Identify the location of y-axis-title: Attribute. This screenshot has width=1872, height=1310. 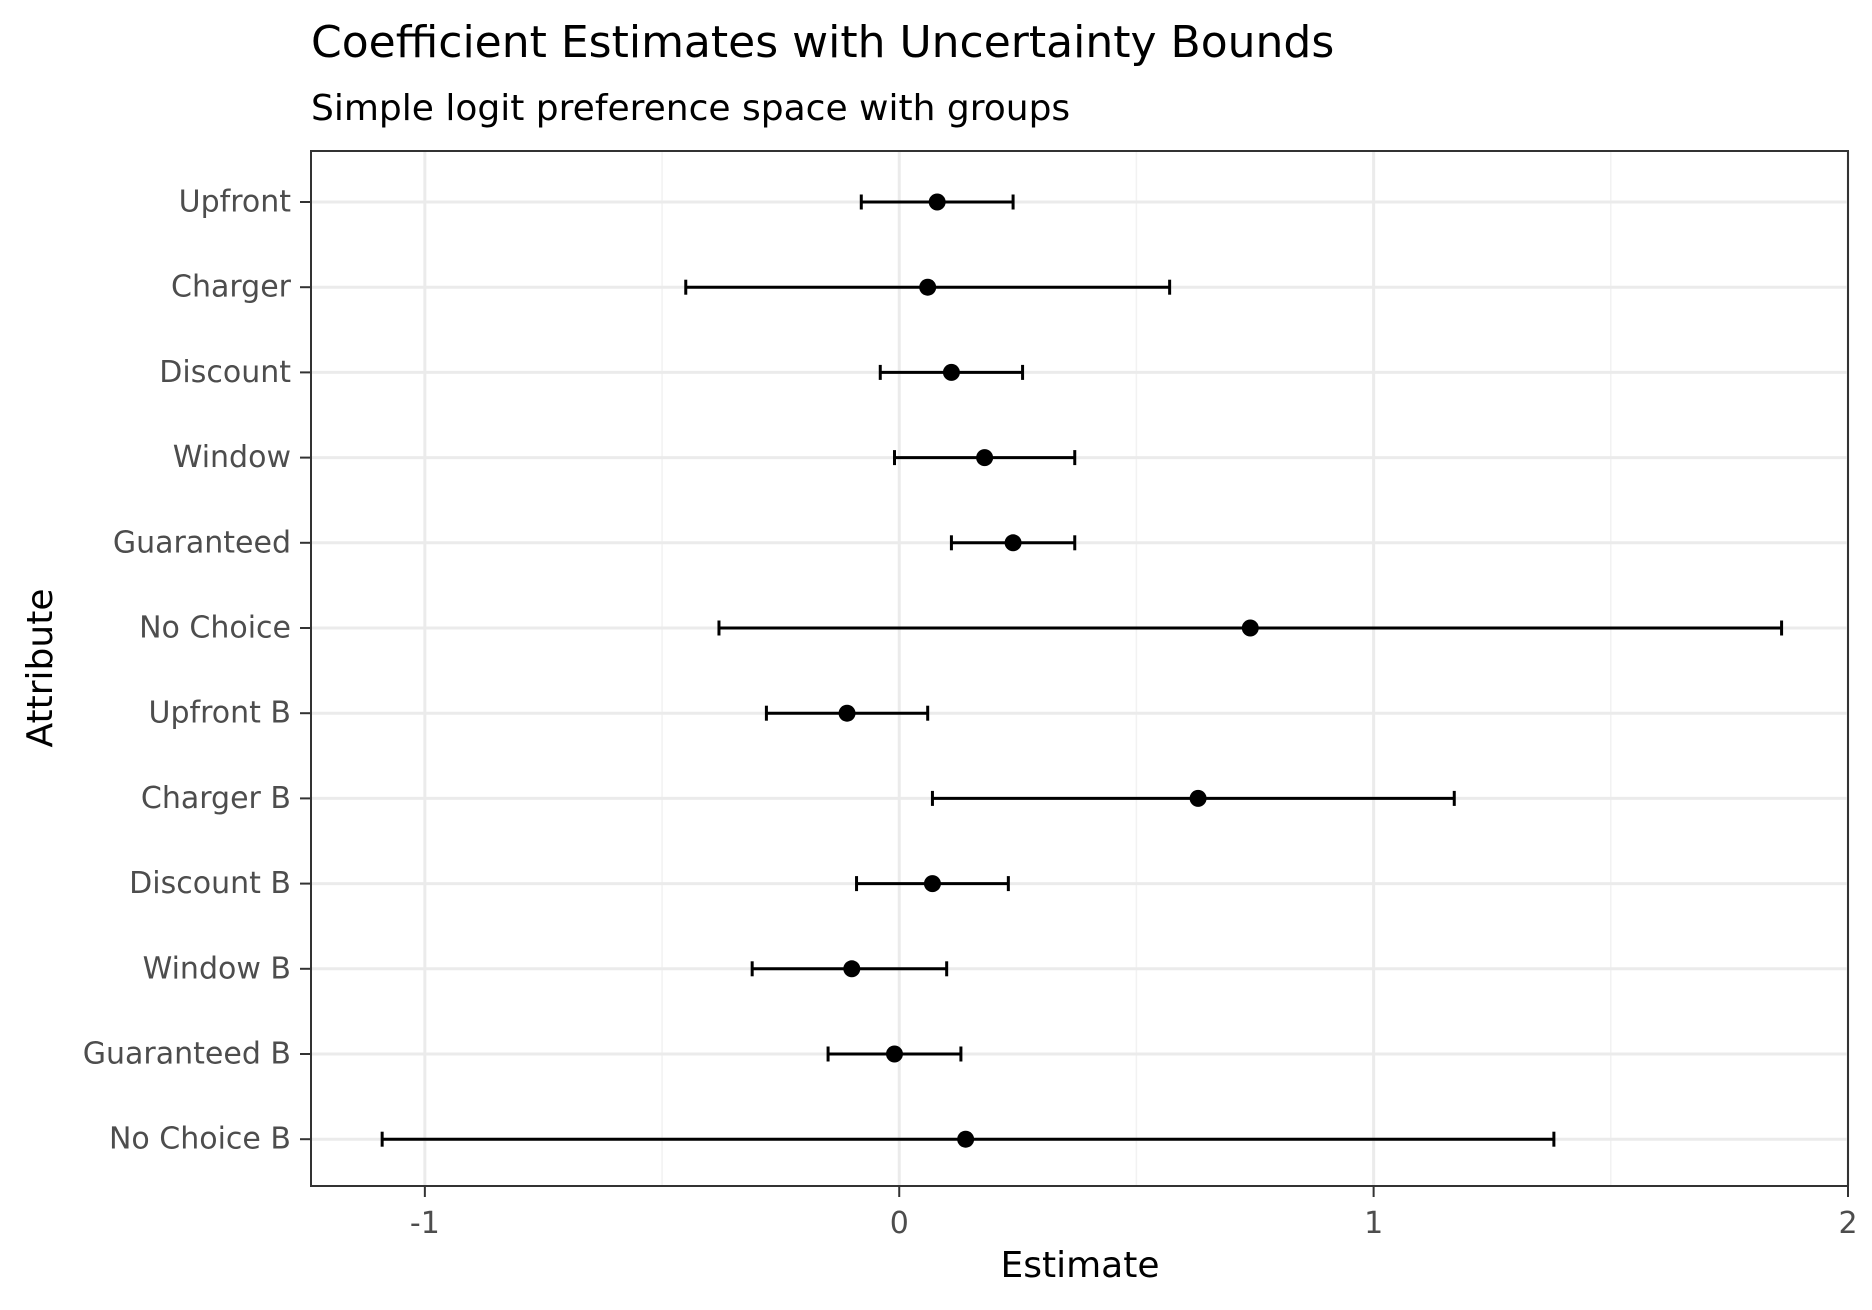
(40, 668).